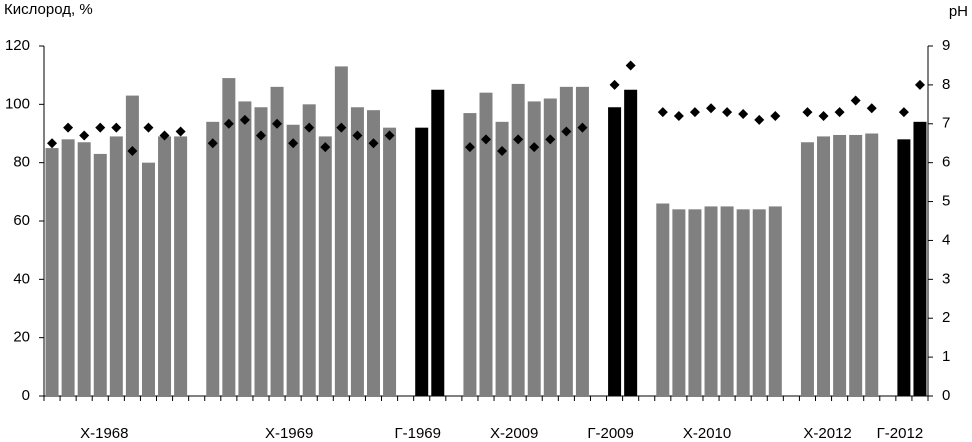 The width and height of the screenshot is (972, 442). Describe the element at coordinates (17, 45) in the screenshot. I see `y-tick-label: 120` at that location.